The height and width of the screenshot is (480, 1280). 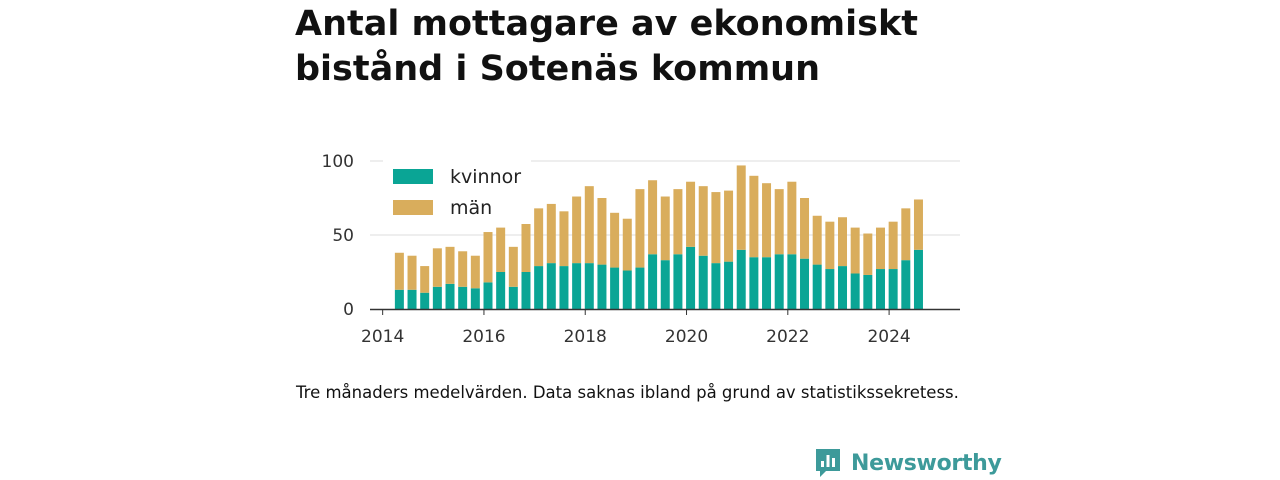 What do you see at coordinates (348, 310) in the screenshot?
I see `y-tick-label: 0` at bounding box center [348, 310].